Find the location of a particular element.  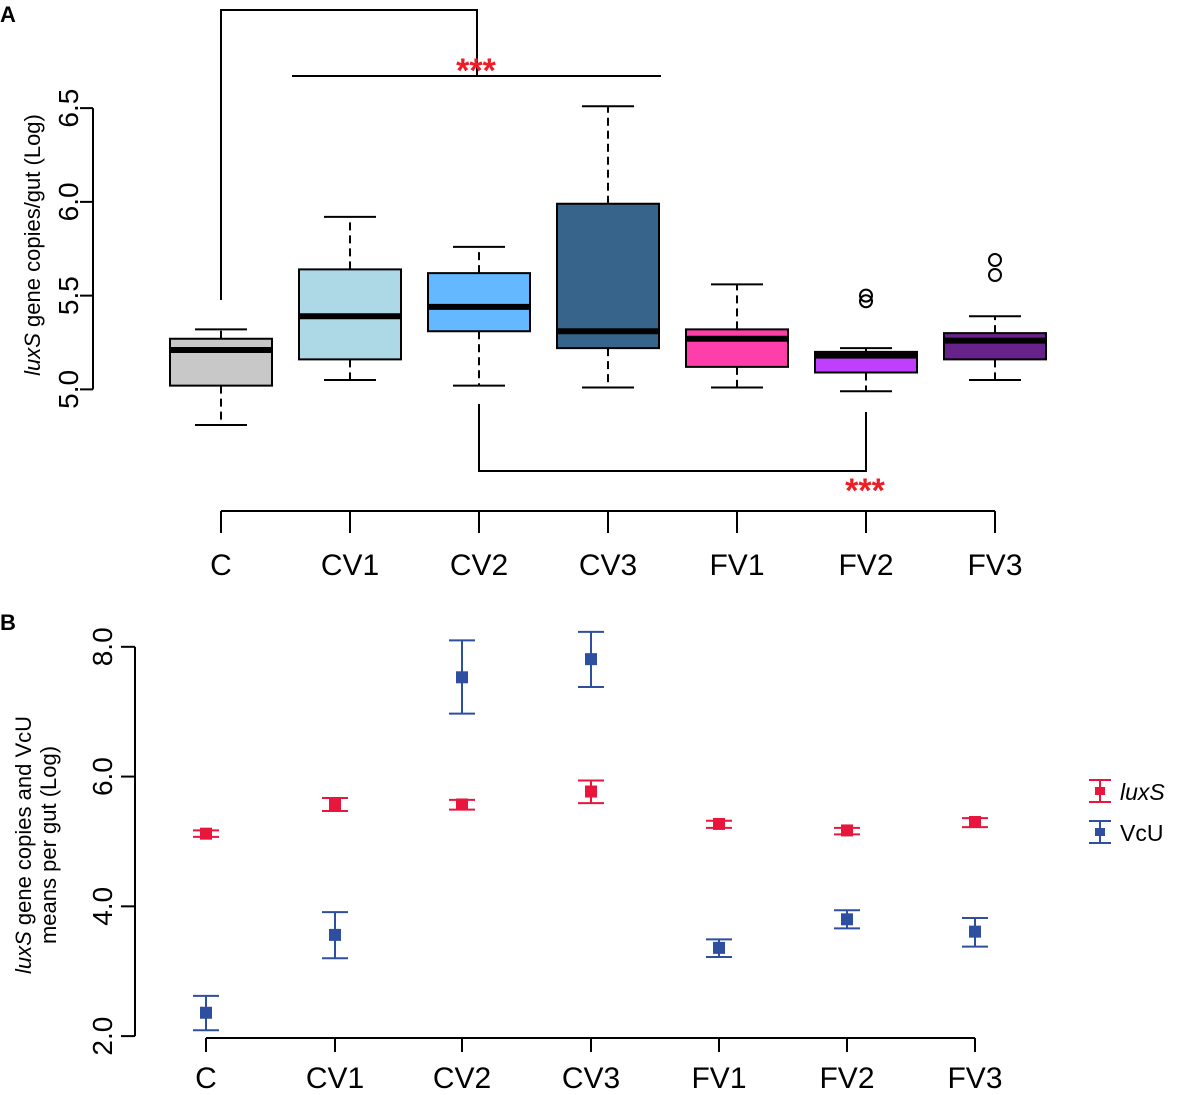

panel-a-x-tick-label-fv3: FV3 is located at coordinates (994, 565).